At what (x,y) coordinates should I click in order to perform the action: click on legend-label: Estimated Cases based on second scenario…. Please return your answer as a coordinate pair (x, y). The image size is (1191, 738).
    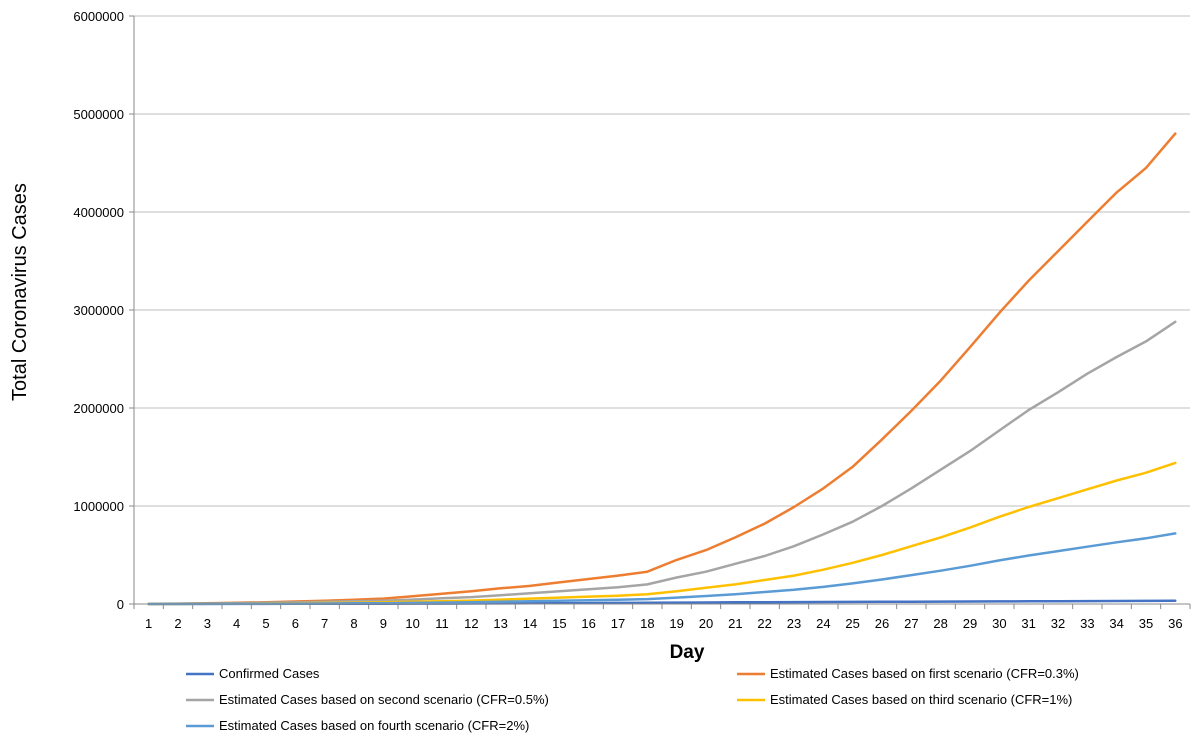
    Looking at the image, I should click on (384, 699).